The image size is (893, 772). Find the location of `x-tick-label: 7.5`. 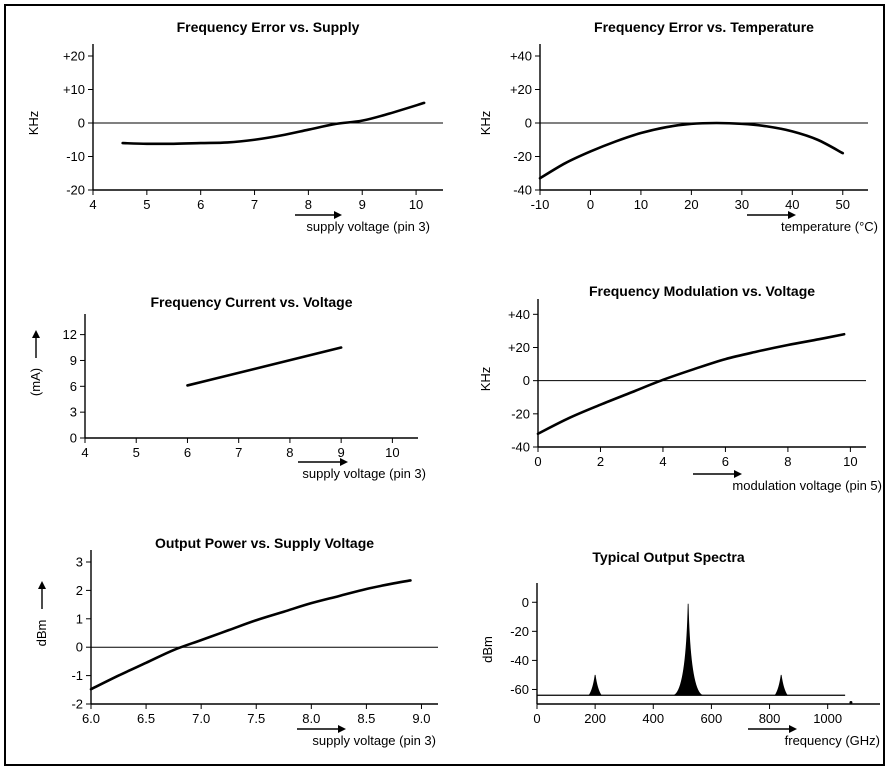

x-tick-label: 7.5 is located at coordinates (256, 718).